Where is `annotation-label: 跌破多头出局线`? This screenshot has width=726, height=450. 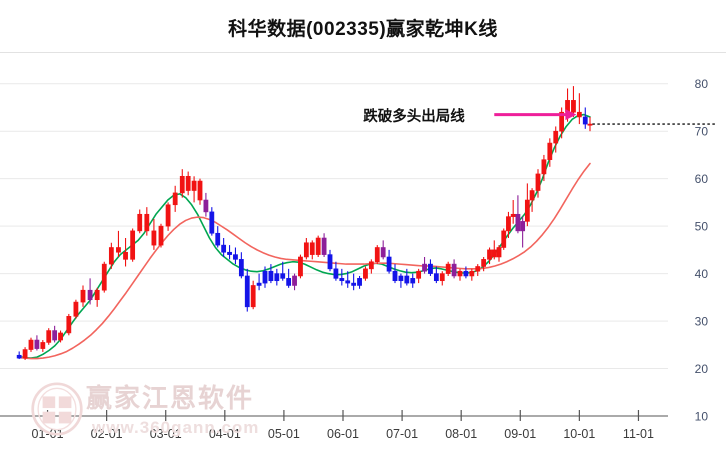 annotation-label: 跌破多头出局线 is located at coordinates (414, 116).